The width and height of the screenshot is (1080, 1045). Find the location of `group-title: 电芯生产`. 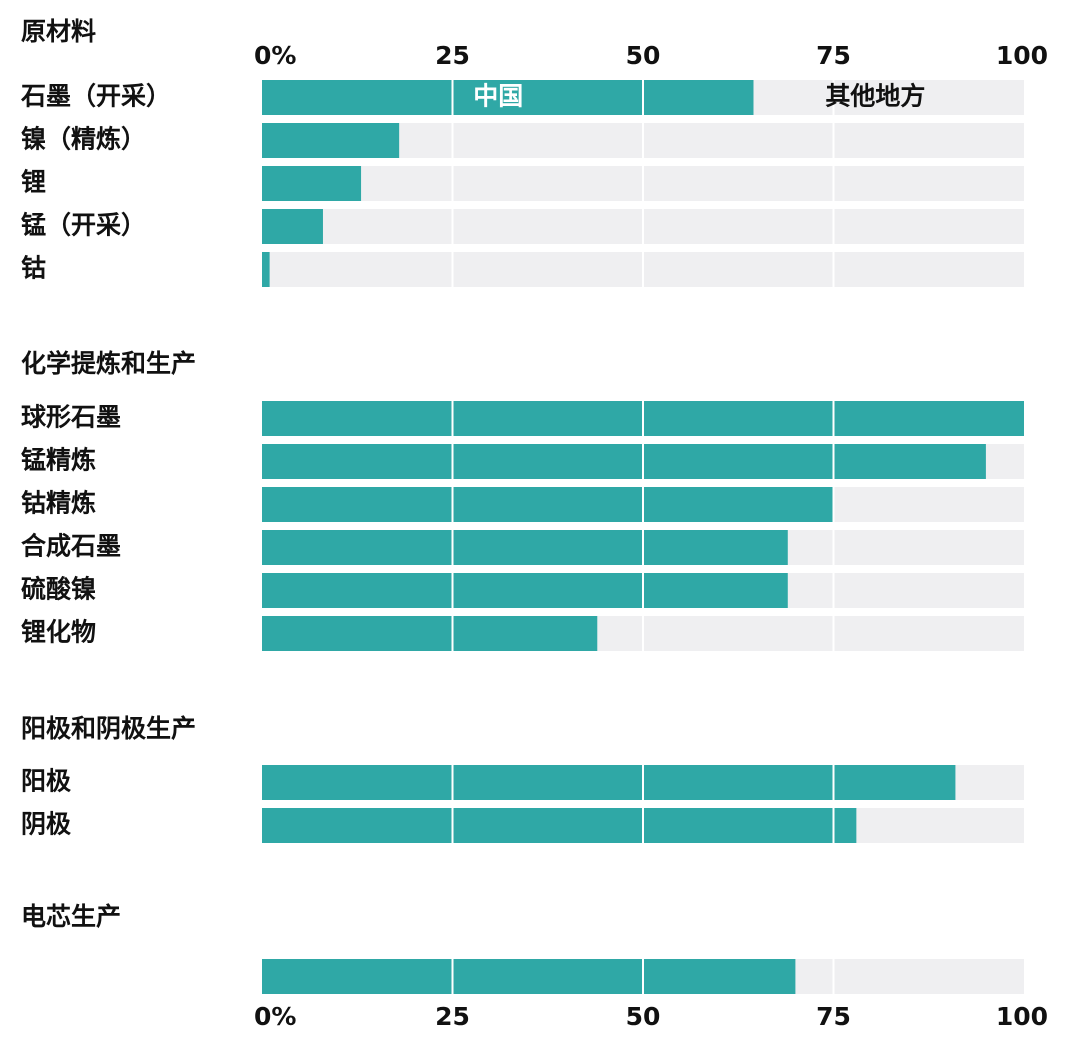

group-title: 电芯生产 is located at coordinates (71, 916).